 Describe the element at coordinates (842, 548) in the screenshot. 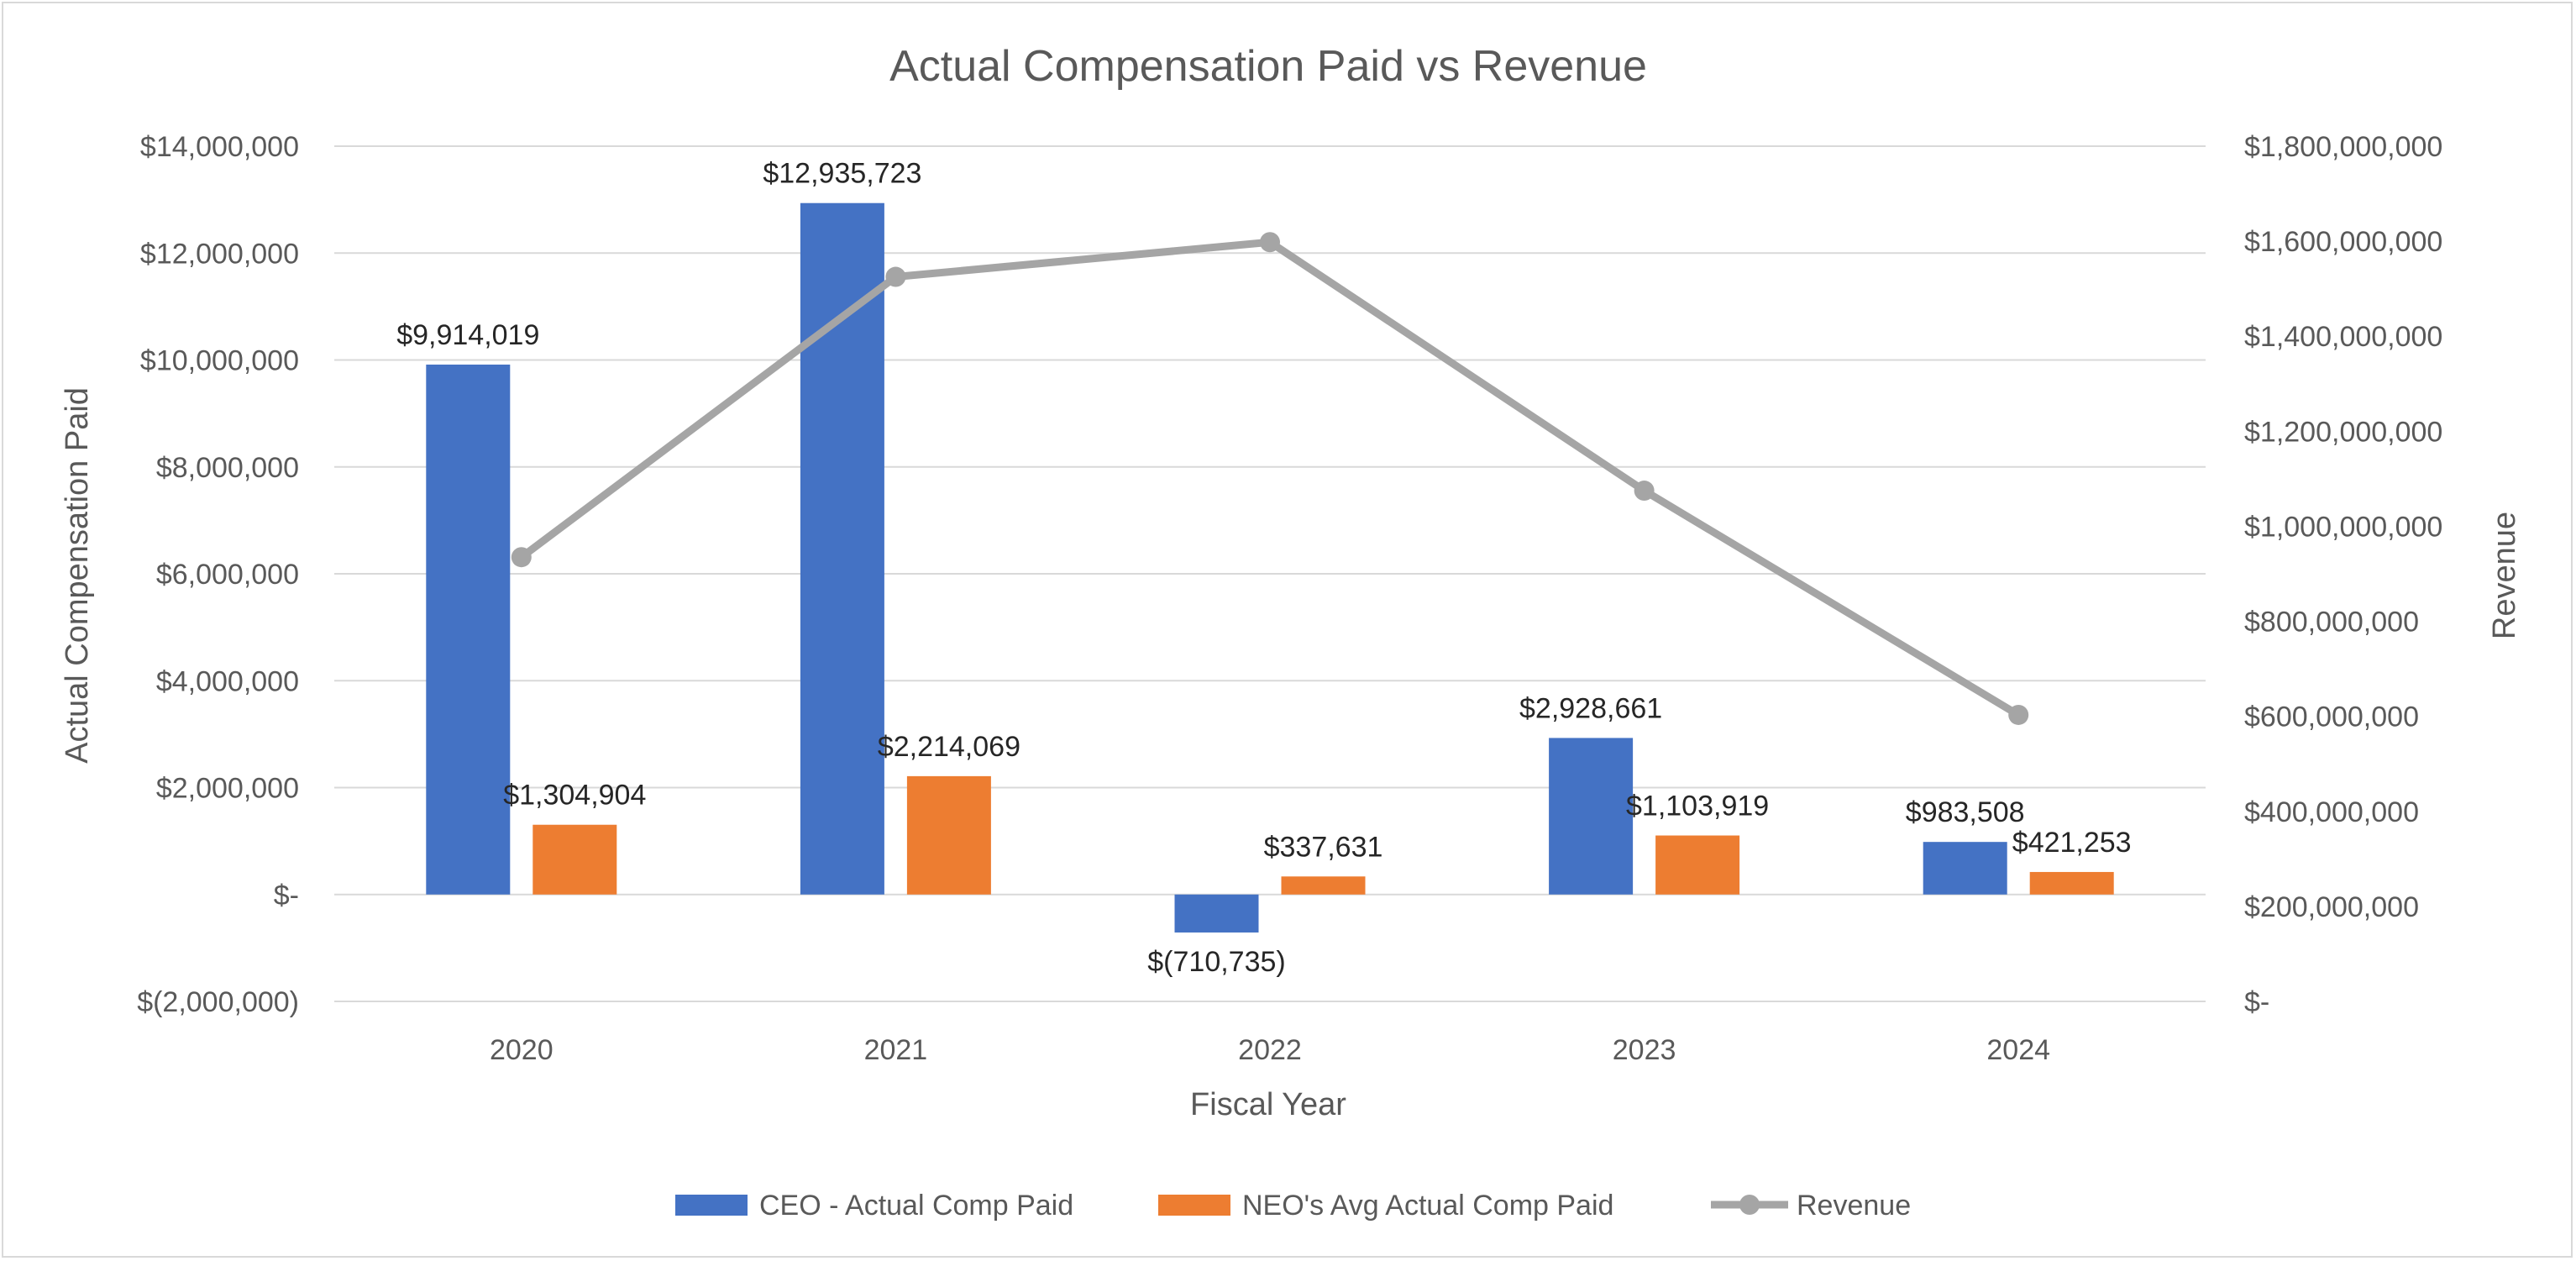

I see `ceo-bar-2021` at that location.